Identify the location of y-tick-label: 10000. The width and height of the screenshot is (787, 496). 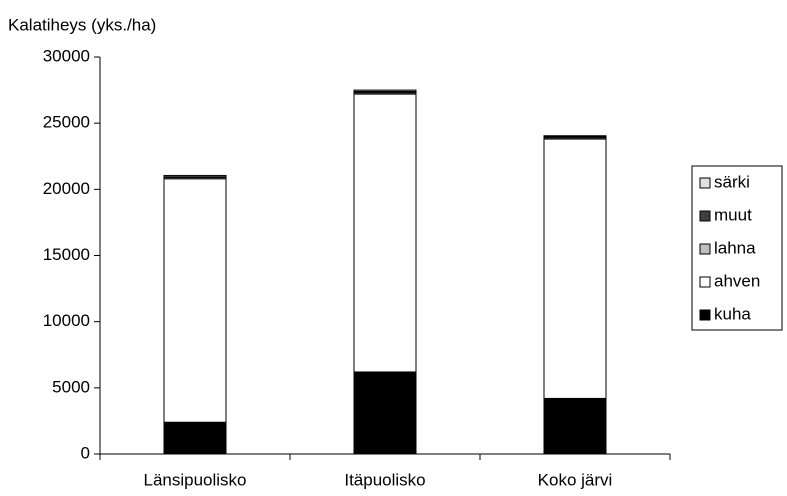
(66, 320).